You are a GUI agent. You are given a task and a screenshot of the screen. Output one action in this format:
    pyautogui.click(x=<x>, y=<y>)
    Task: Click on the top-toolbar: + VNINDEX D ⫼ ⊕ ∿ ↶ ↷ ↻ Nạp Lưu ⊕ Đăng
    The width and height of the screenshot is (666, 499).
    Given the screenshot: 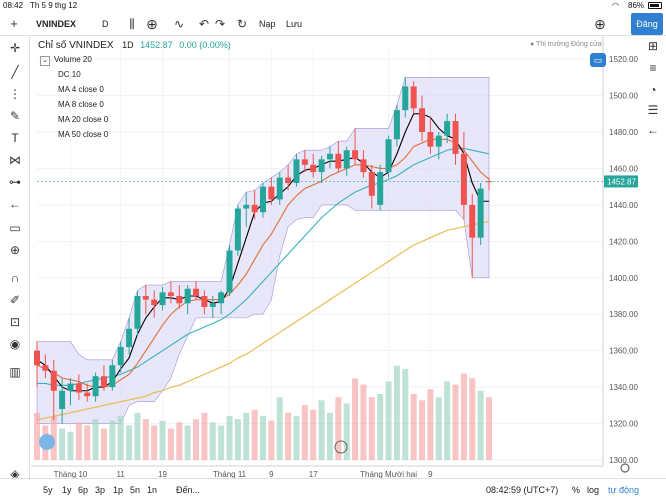 What is the action you would take?
    pyautogui.click(x=333, y=24)
    